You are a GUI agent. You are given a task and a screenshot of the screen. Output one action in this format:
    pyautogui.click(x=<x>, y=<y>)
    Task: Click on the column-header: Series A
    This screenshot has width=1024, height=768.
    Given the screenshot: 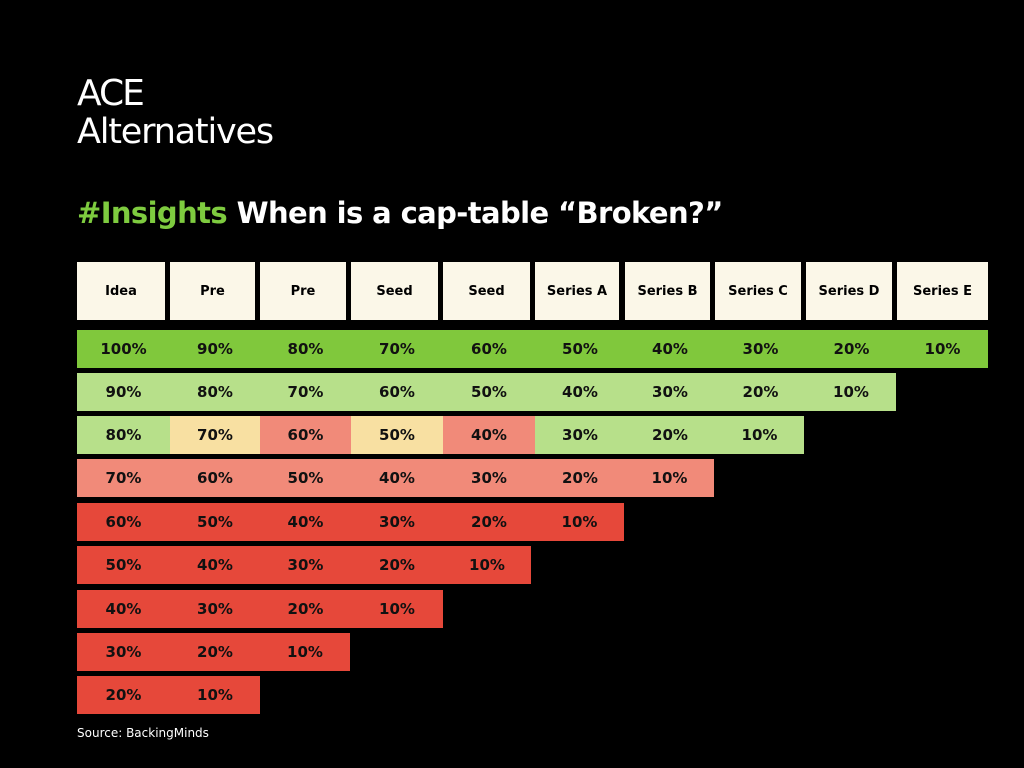 What is the action you would take?
    pyautogui.click(x=577, y=291)
    